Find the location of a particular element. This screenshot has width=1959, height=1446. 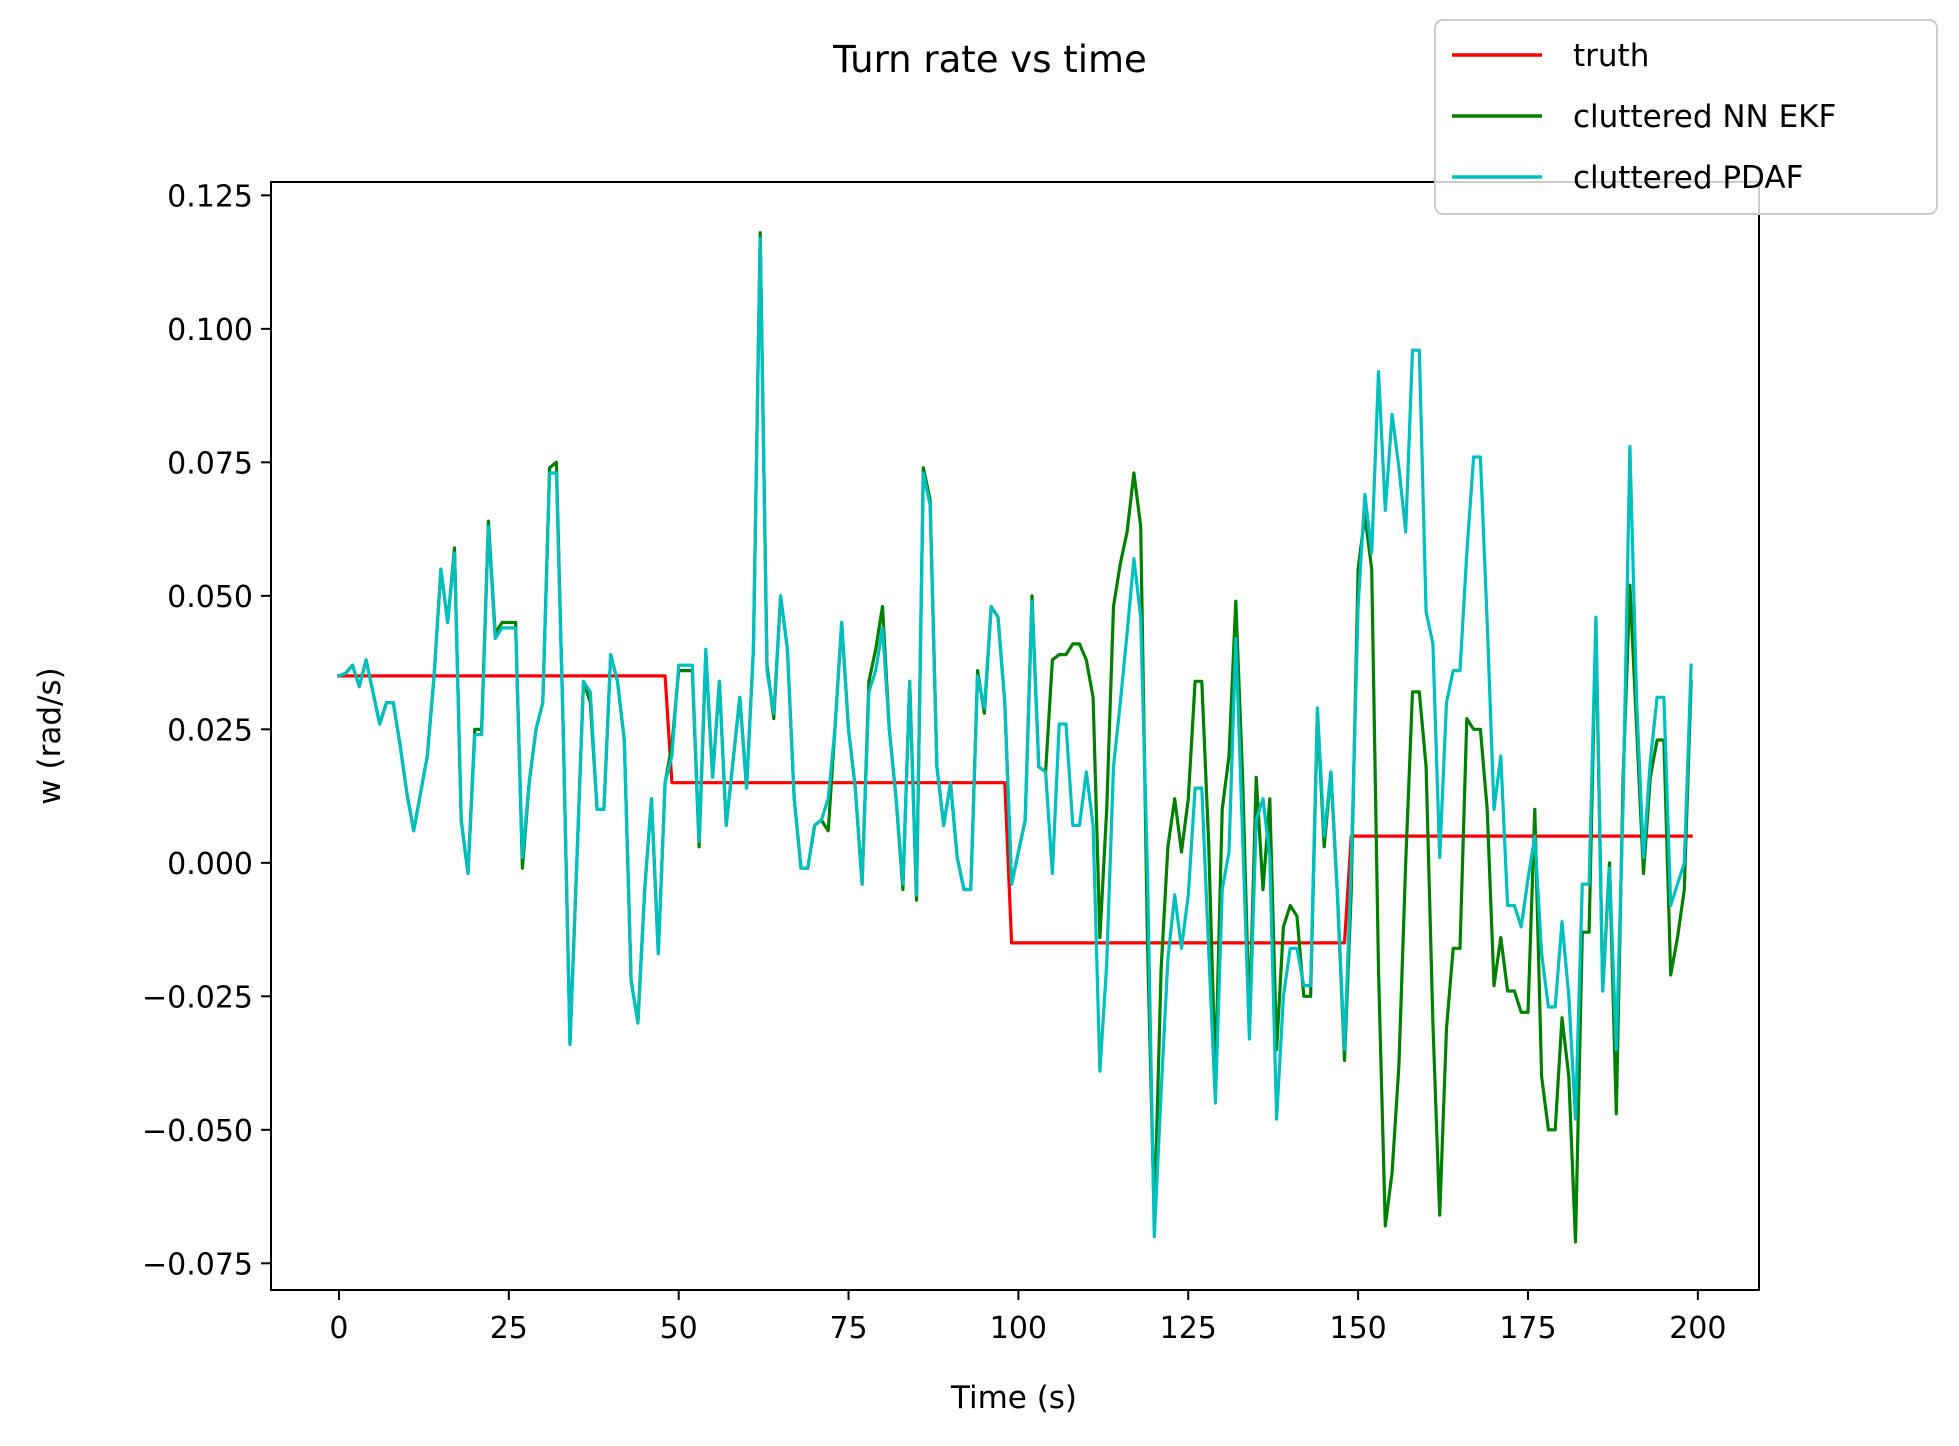

legend: truth cluttered NN EKF cluttered PDAF is located at coordinates (1686, 117).